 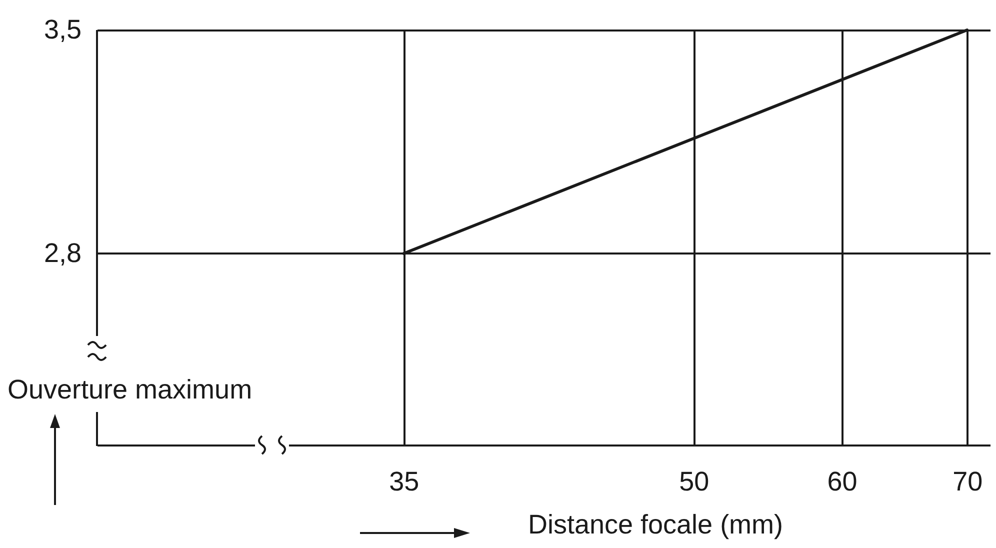 I want to click on y-axis-title: Ouverture maximum, so click(x=130, y=389).